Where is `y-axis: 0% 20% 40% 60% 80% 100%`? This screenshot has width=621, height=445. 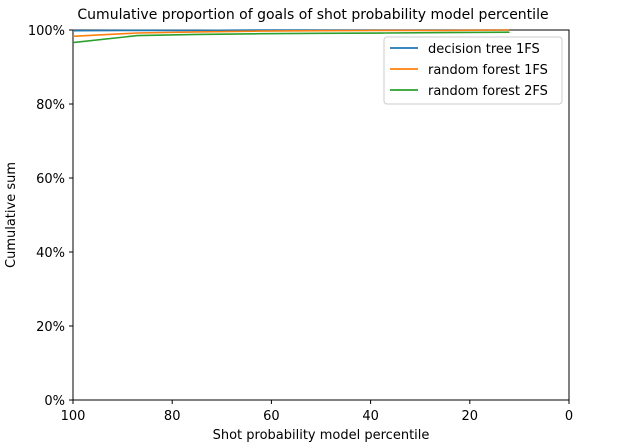 y-axis: 0% 20% 40% 60% 80% 100% is located at coordinates (50, 216).